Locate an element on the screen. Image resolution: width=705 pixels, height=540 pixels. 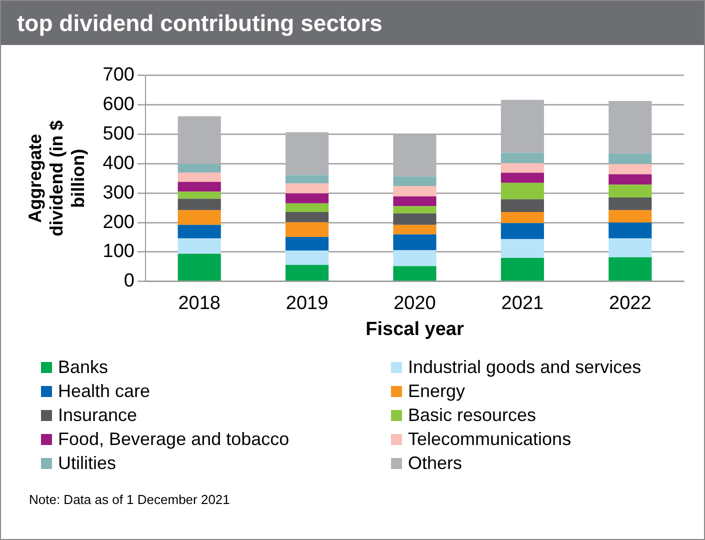
x-tick-label: 2020 is located at coordinates (415, 303).